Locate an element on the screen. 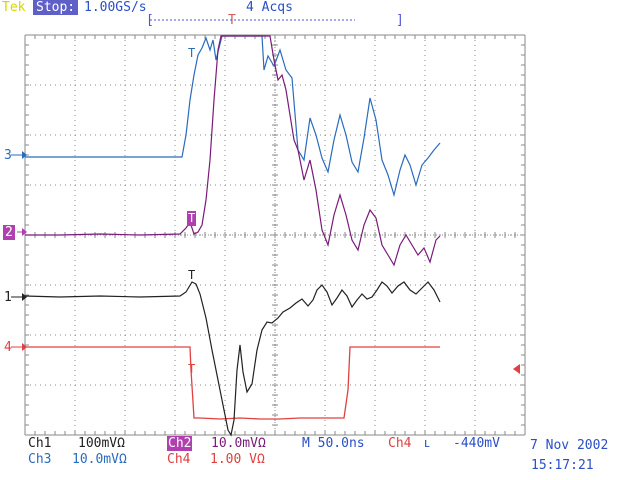  trigger-source: Ch4 is located at coordinates (400, 443).